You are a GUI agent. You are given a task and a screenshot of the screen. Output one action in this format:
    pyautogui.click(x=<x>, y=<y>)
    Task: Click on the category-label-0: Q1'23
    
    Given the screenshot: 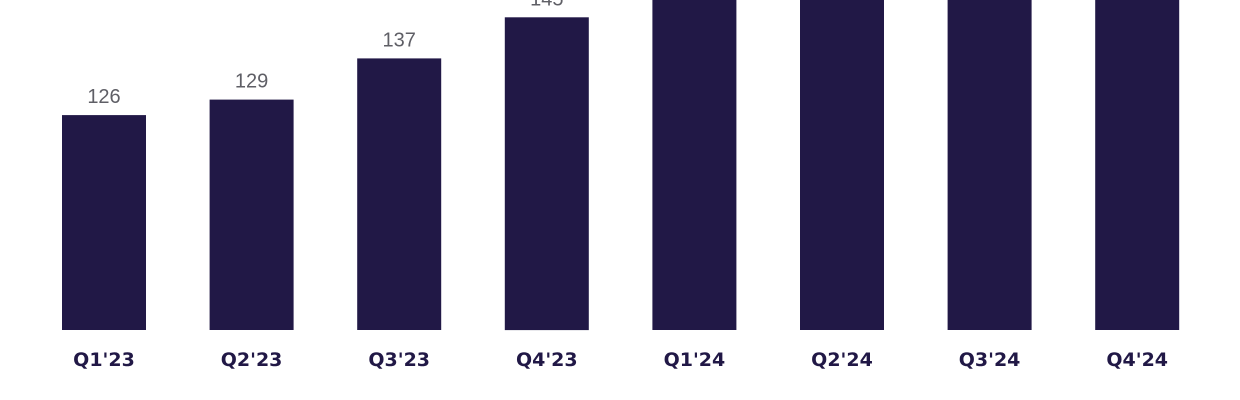 What is the action you would take?
    pyautogui.click(x=104, y=360)
    